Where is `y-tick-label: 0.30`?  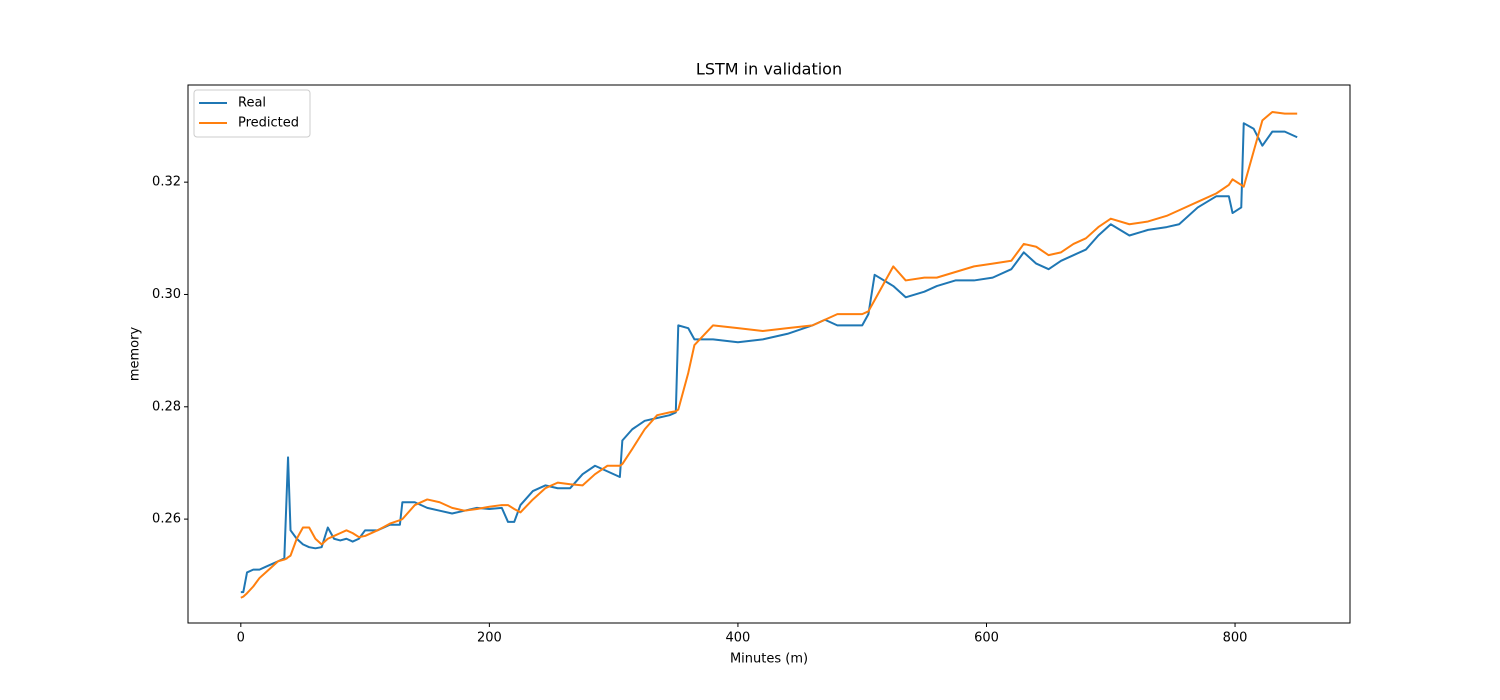
y-tick-label: 0.30 is located at coordinates (166, 294).